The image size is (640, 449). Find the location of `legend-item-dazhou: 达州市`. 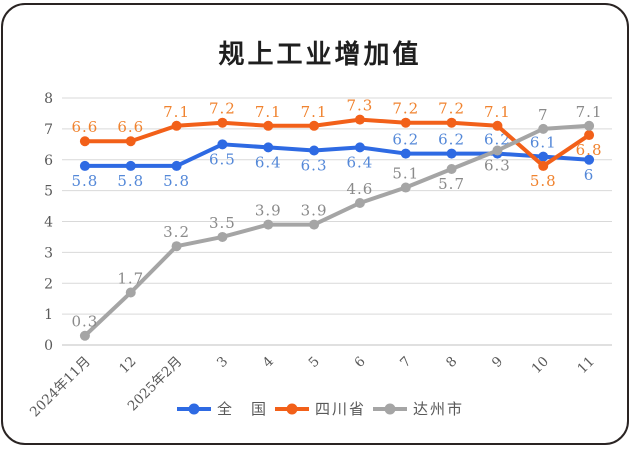

legend-item-dazhou: 达州市 is located at coordinates (418, 408).